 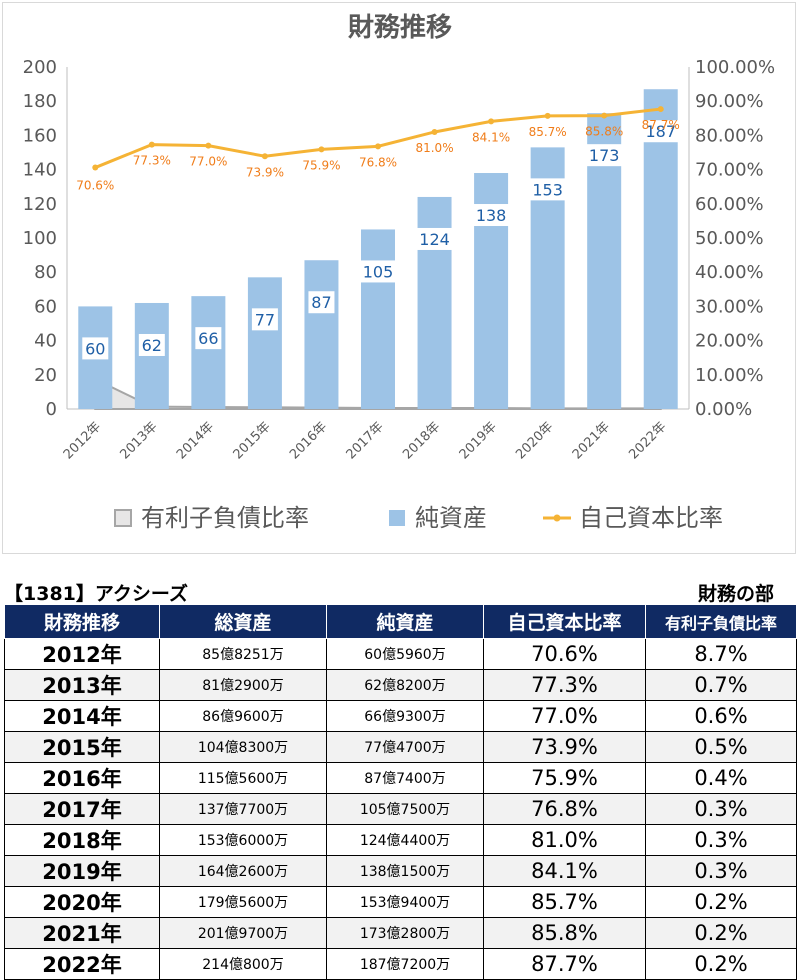 I want to click on x-tick-label: 2017年, so click(x=365, y=440).